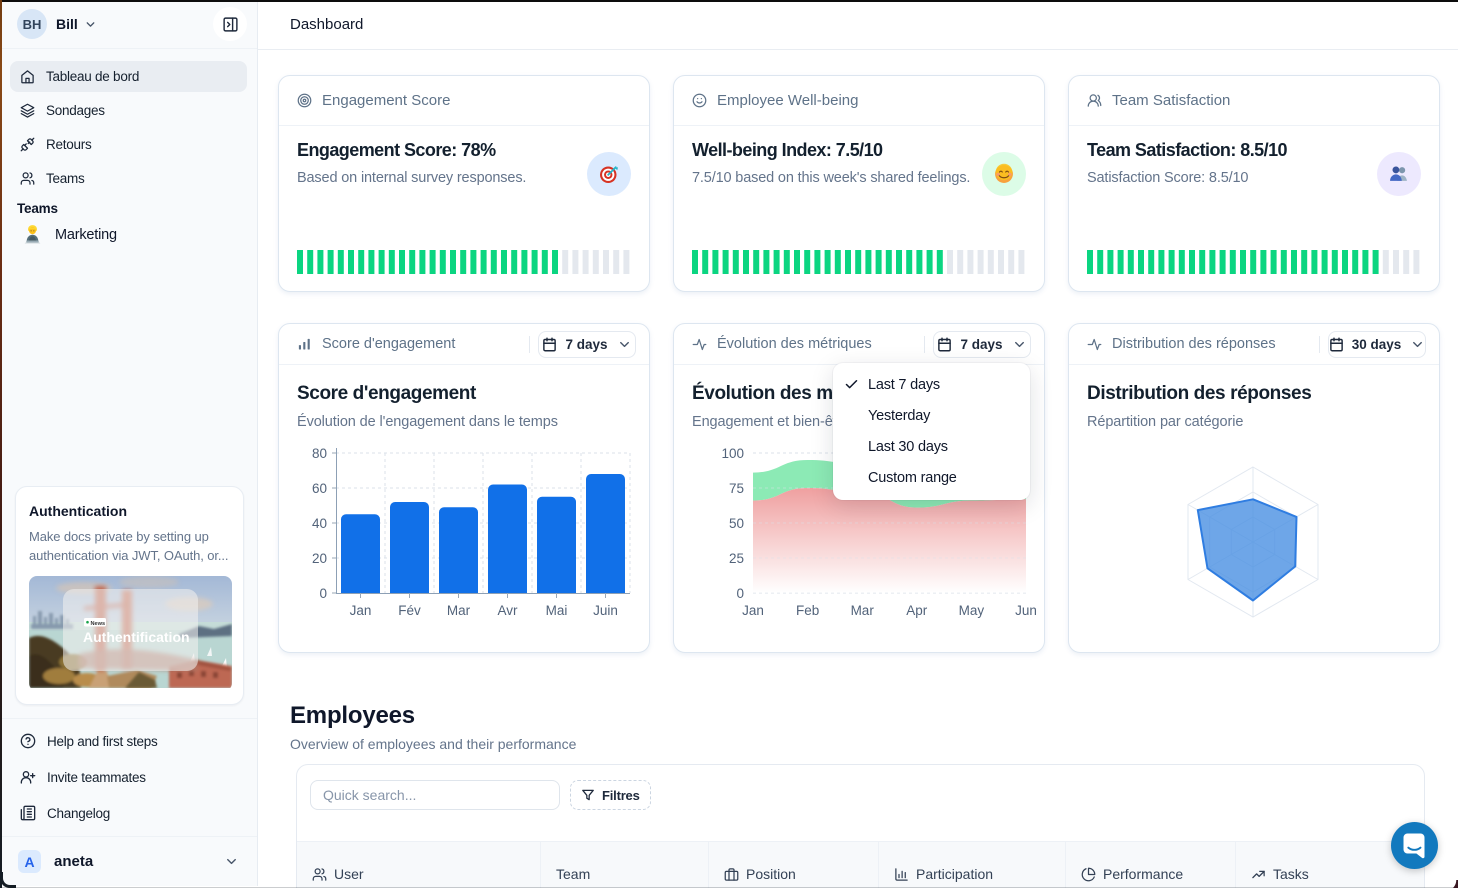 The height and width of the screenshot is (888, 1458). Describe the element at coordinates (409, 610) in the screenshot. I see `svg-text: Fév` at that location.